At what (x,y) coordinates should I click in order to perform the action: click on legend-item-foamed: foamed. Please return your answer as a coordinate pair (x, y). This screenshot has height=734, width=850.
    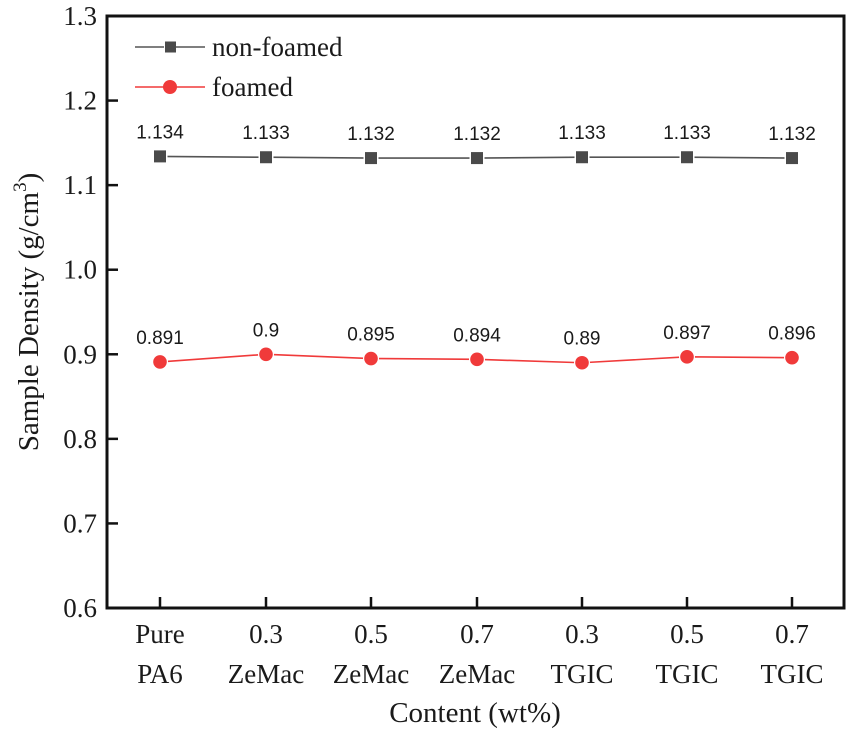
    Looking at the image, I should click on (214, 87).